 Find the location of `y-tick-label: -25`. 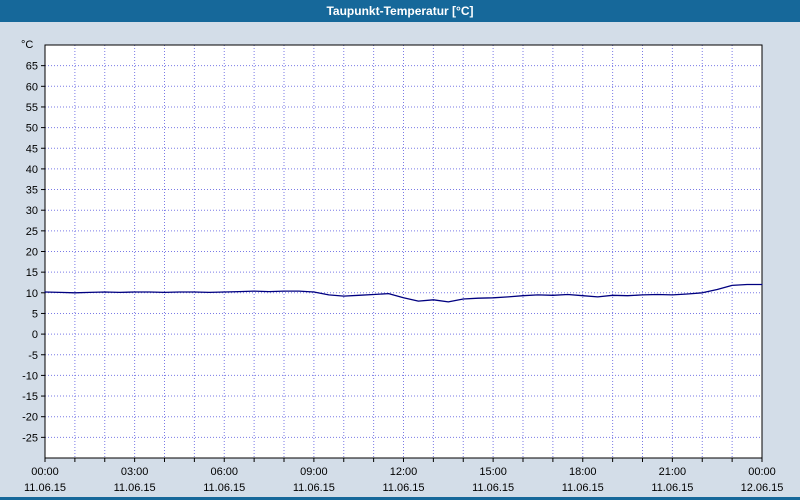

y-tick-label: -25 is located at coordinates (30, 438).